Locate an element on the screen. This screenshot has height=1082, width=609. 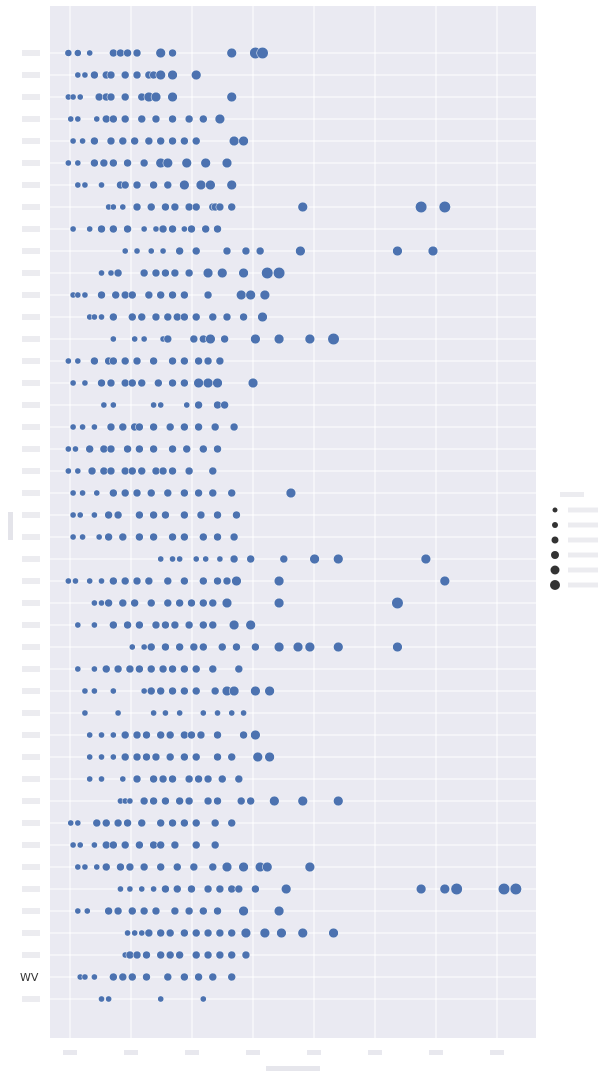
legend is located at coordinates (574, 541).